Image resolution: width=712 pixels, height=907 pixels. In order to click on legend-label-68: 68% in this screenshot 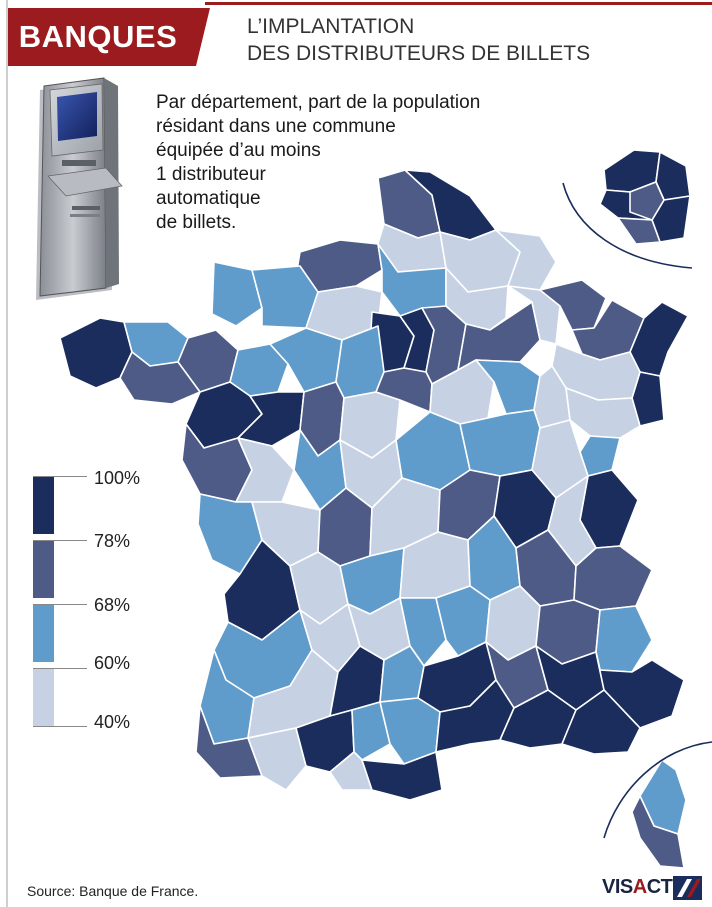, I will do `click(112, 605)`.